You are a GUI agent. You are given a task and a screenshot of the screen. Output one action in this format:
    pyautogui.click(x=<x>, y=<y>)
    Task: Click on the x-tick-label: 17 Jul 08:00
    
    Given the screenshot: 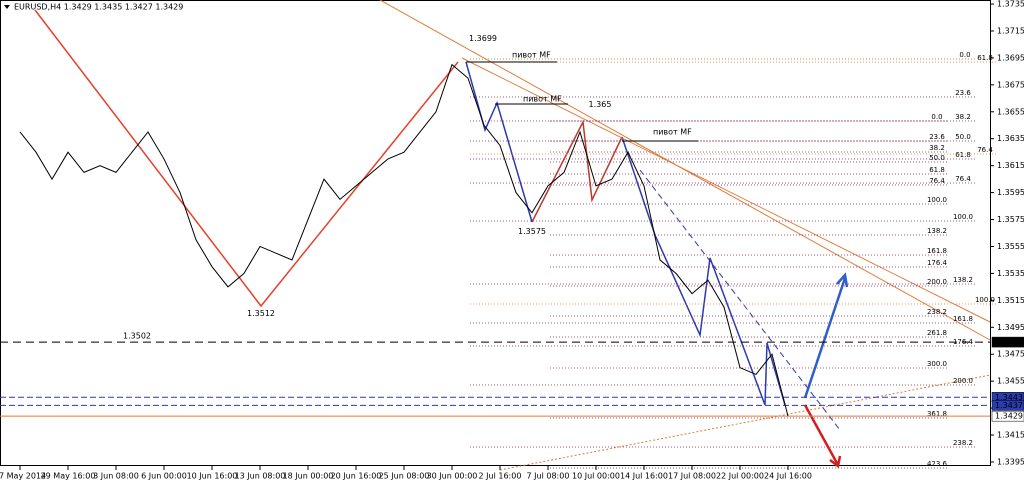 What is the action you would take?
    pyautogui.click(x=692, y=476)
    